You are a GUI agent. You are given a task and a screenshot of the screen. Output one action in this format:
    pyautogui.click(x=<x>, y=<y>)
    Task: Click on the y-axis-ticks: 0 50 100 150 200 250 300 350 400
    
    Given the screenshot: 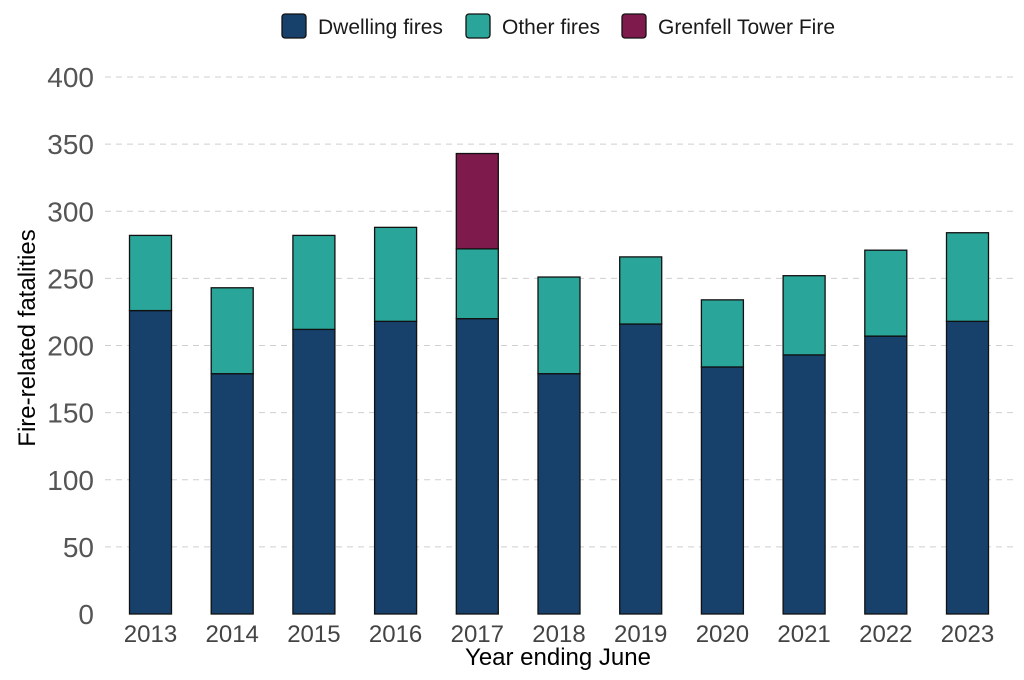 What is the action you would take?
    pyautogui.click(x=70, y=346)
    